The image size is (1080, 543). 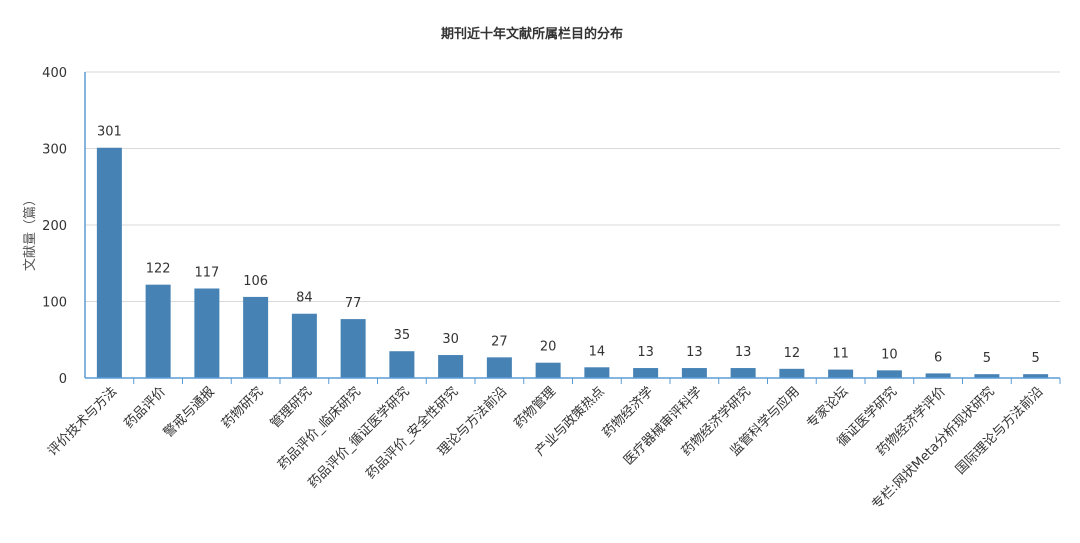 I want to click on x-tick-label: 专家论坛, so click(x=827, y=408).